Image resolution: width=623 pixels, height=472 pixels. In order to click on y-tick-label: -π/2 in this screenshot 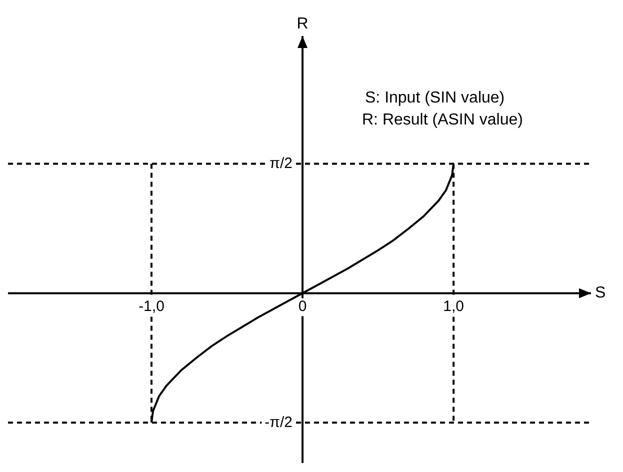, I will do `click(278, 422)`.